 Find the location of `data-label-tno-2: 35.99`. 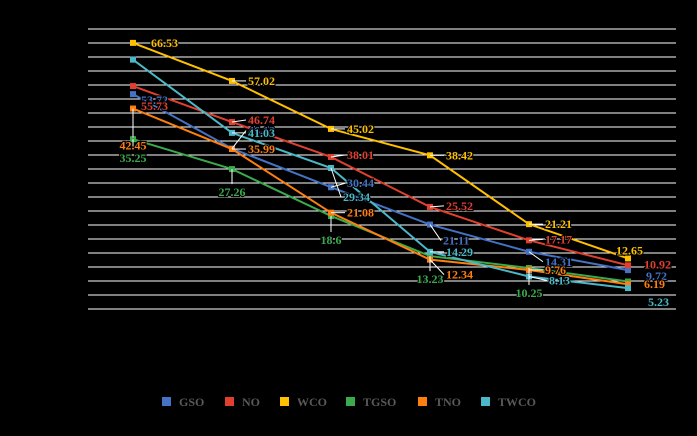

data-label-tno-2: 35.99 is located at coordinates (261, 149).